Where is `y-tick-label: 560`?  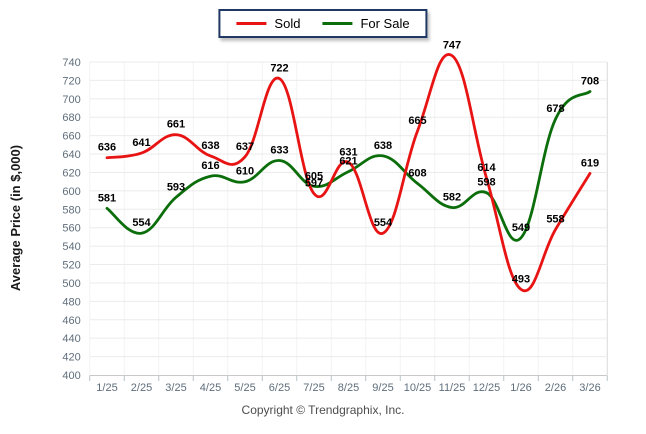
y-tick-label: 560 is located at coordinates (71, 229).